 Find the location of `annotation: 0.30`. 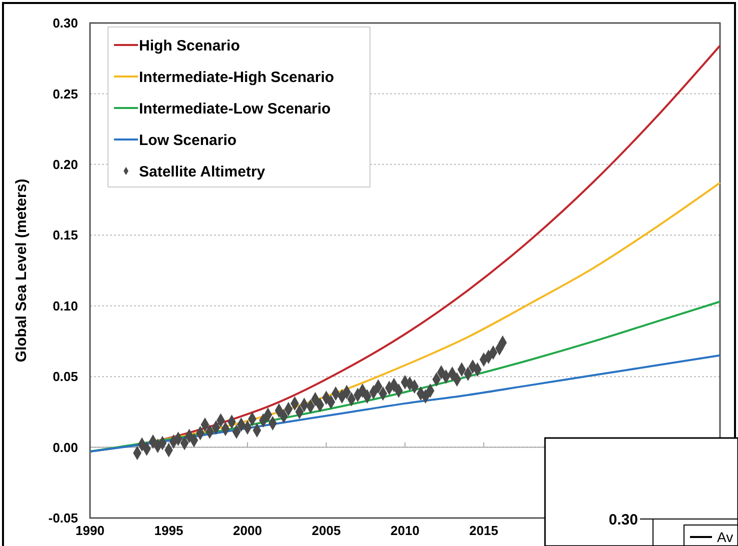

annotation: 0.30 is located at coordinates (623, 519).